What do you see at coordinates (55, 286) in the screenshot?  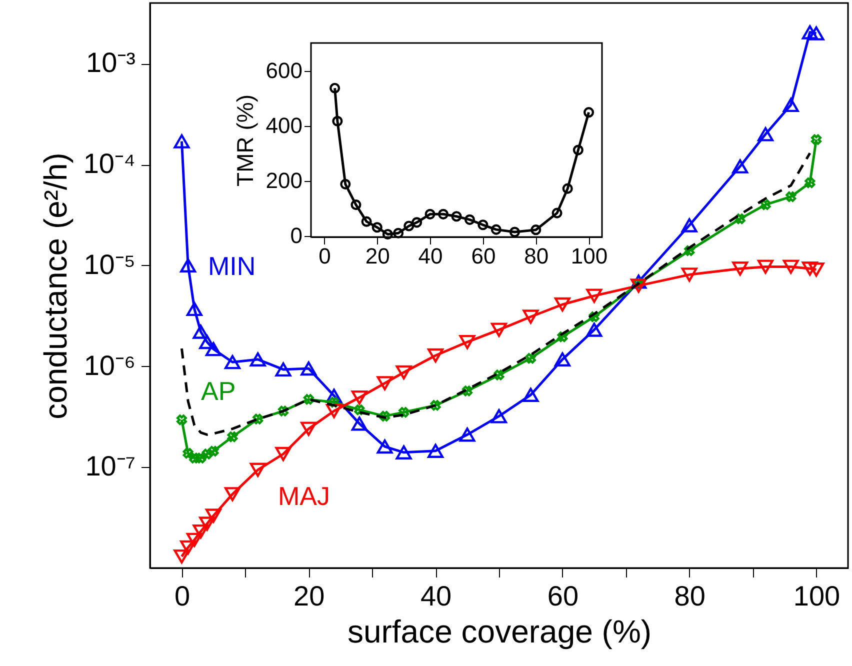 I see `y-axis-title: conductance (e²/h)` at bounding box center [55, 286].